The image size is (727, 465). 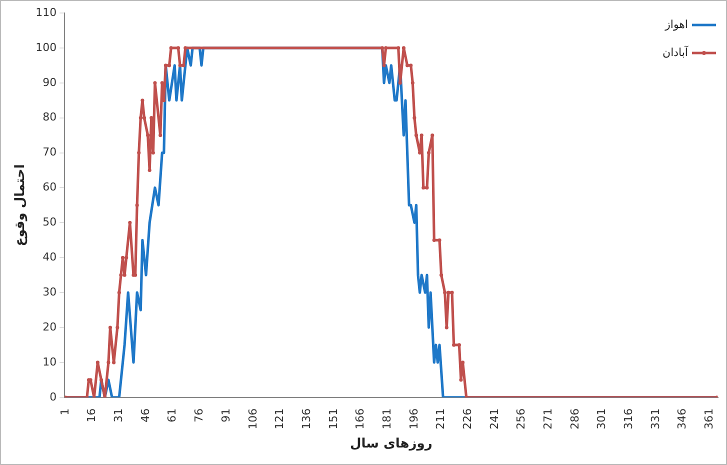 I want to click on y-tick-label: 10, so click(x=49, y=361).